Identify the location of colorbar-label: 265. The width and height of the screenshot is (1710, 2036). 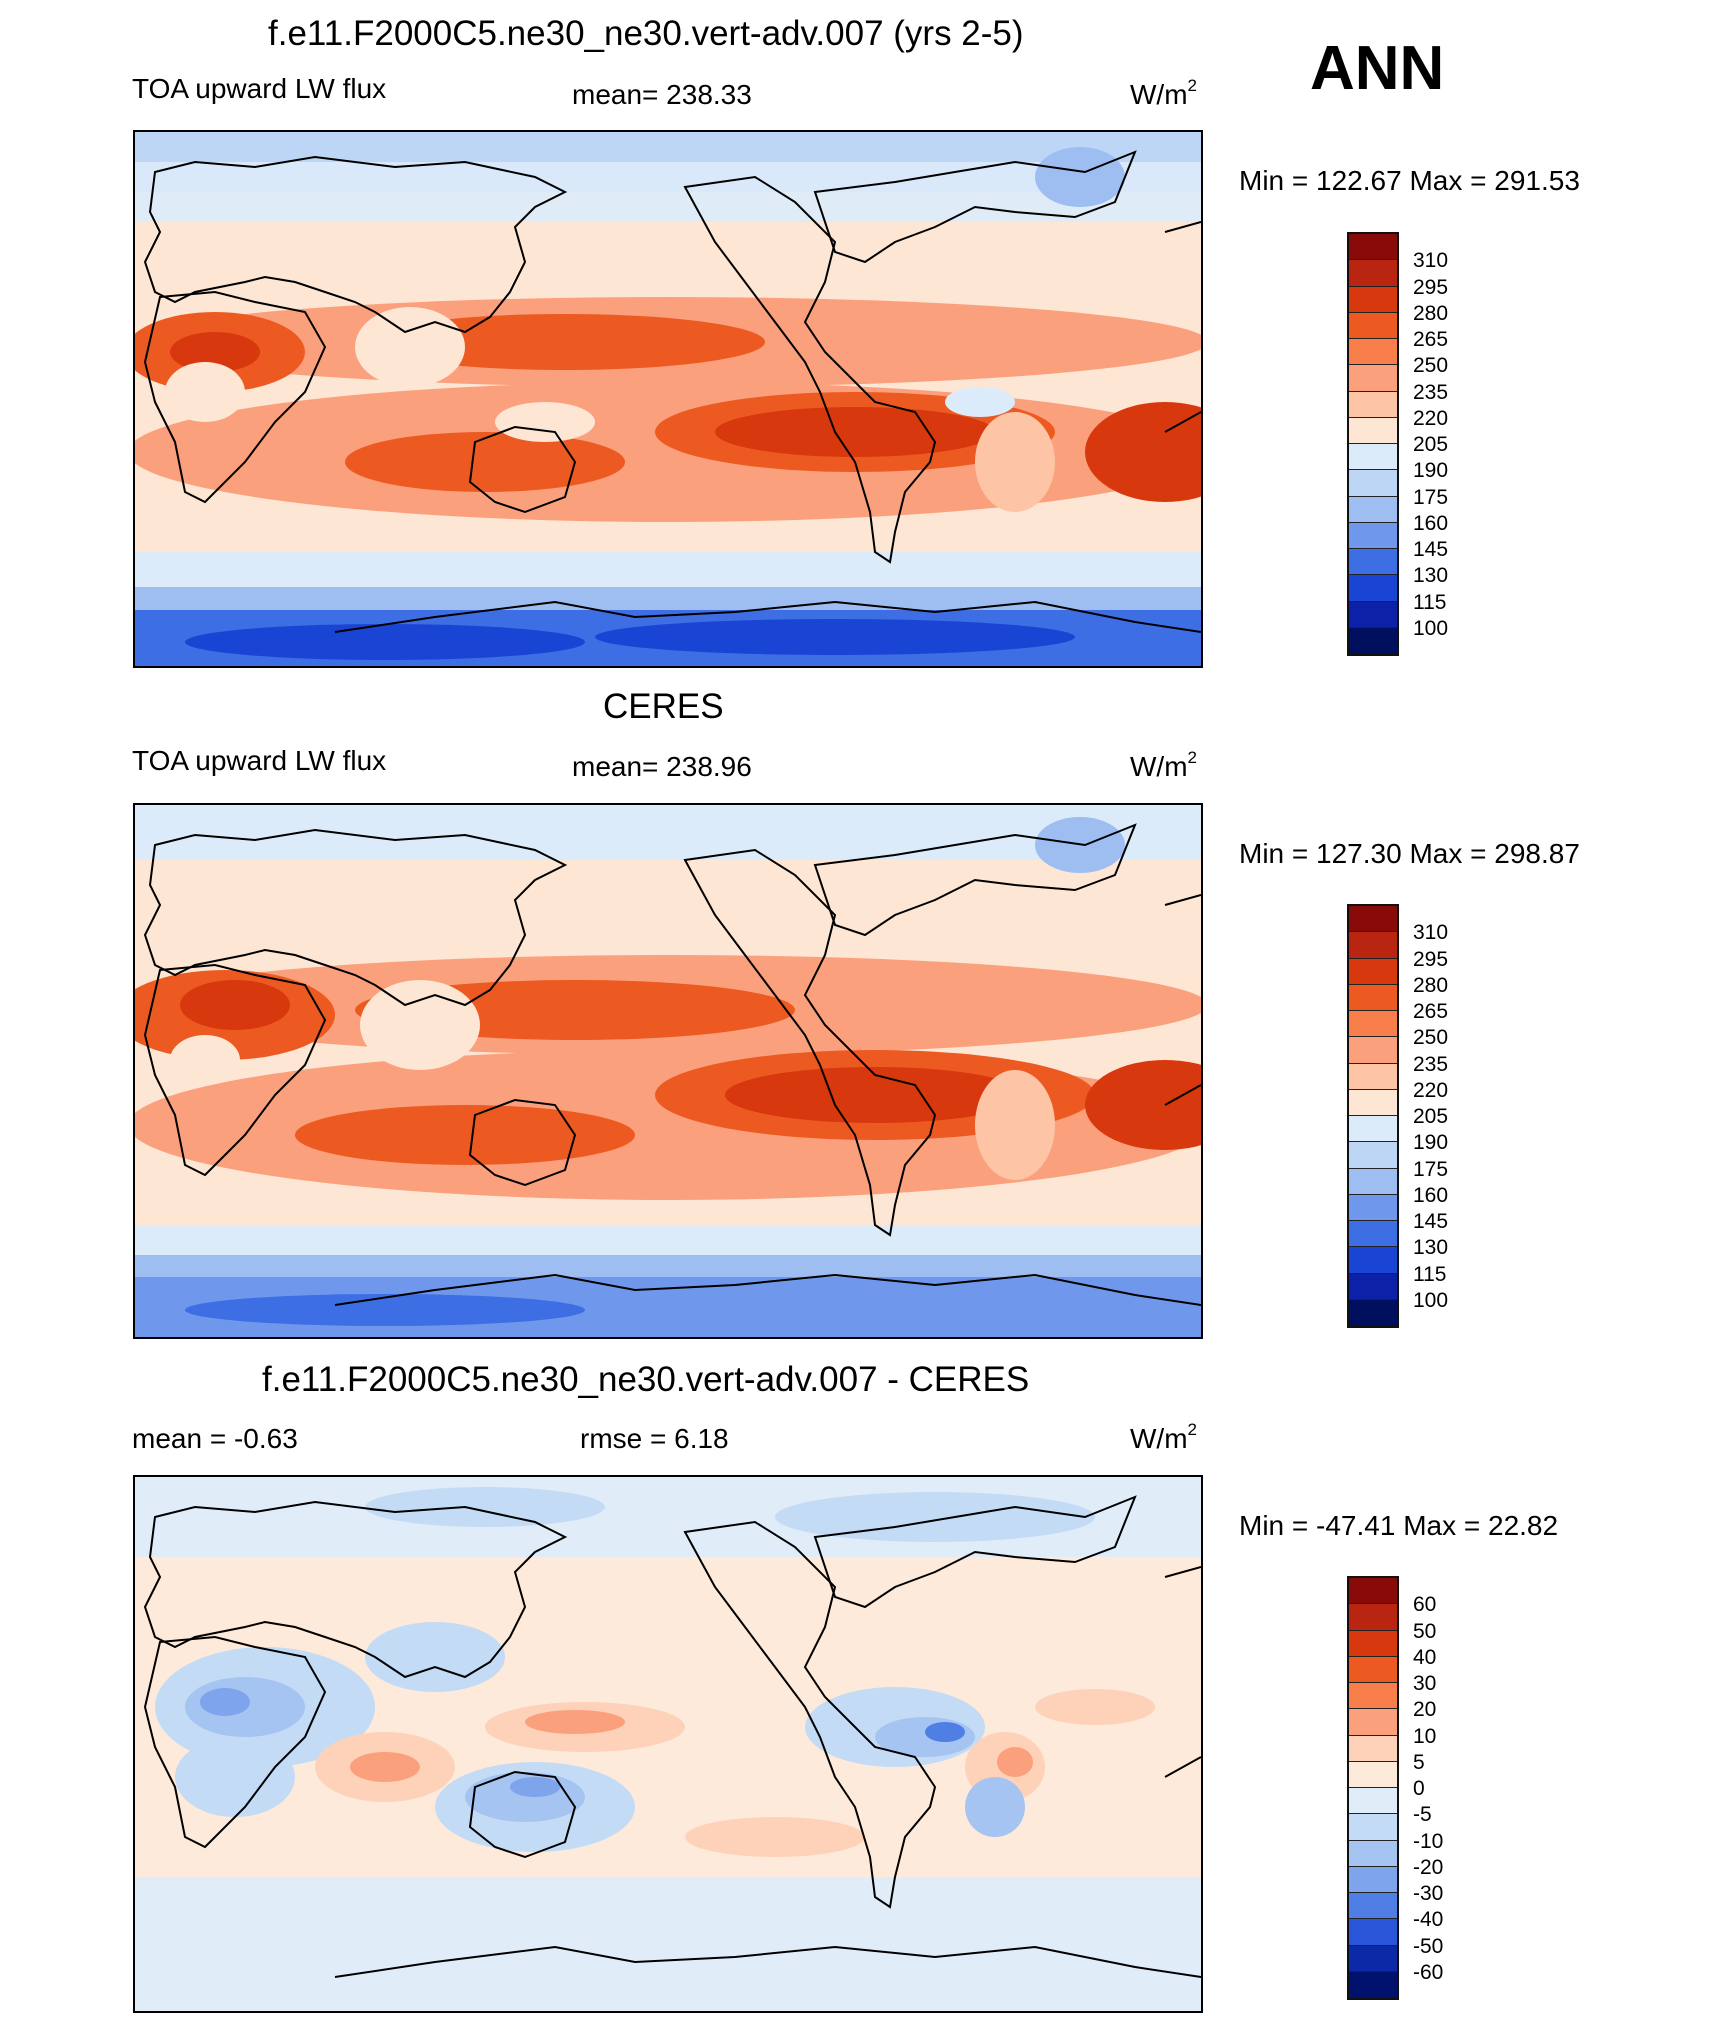
(1431, 1011).